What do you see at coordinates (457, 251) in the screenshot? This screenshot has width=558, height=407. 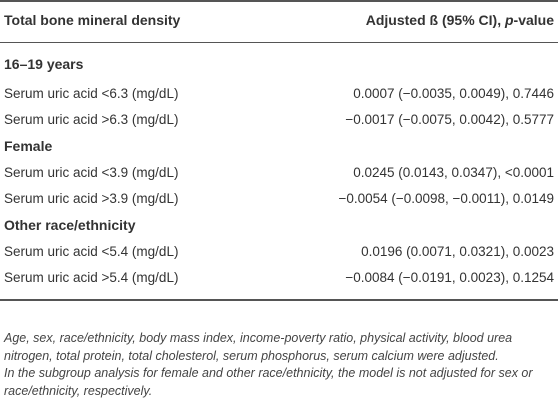 I see `row-value: 0.0196 (0.0071, 0.0321), 0.0023` at bounding box center [457, 251].